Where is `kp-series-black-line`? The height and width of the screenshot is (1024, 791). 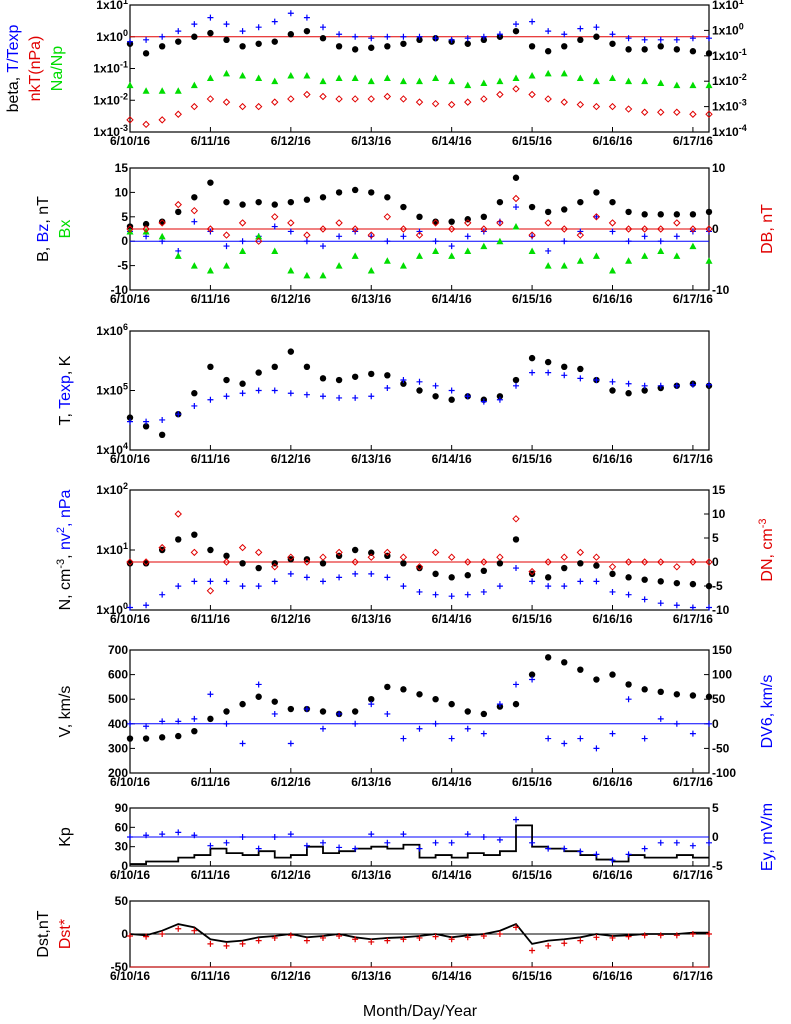
kp-series-black-line is located at coordinates (419, 844).